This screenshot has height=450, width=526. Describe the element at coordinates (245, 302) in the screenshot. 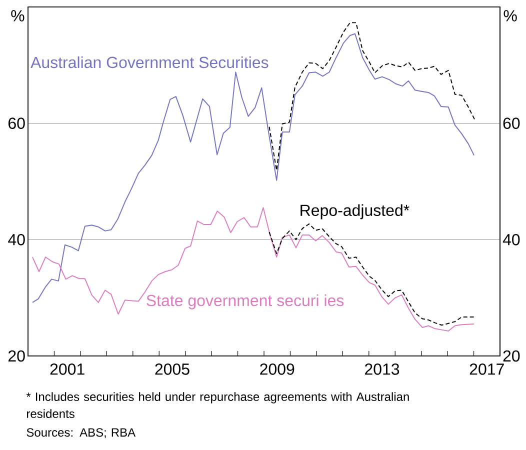

I see `series-label: State government securi ies` at that location.